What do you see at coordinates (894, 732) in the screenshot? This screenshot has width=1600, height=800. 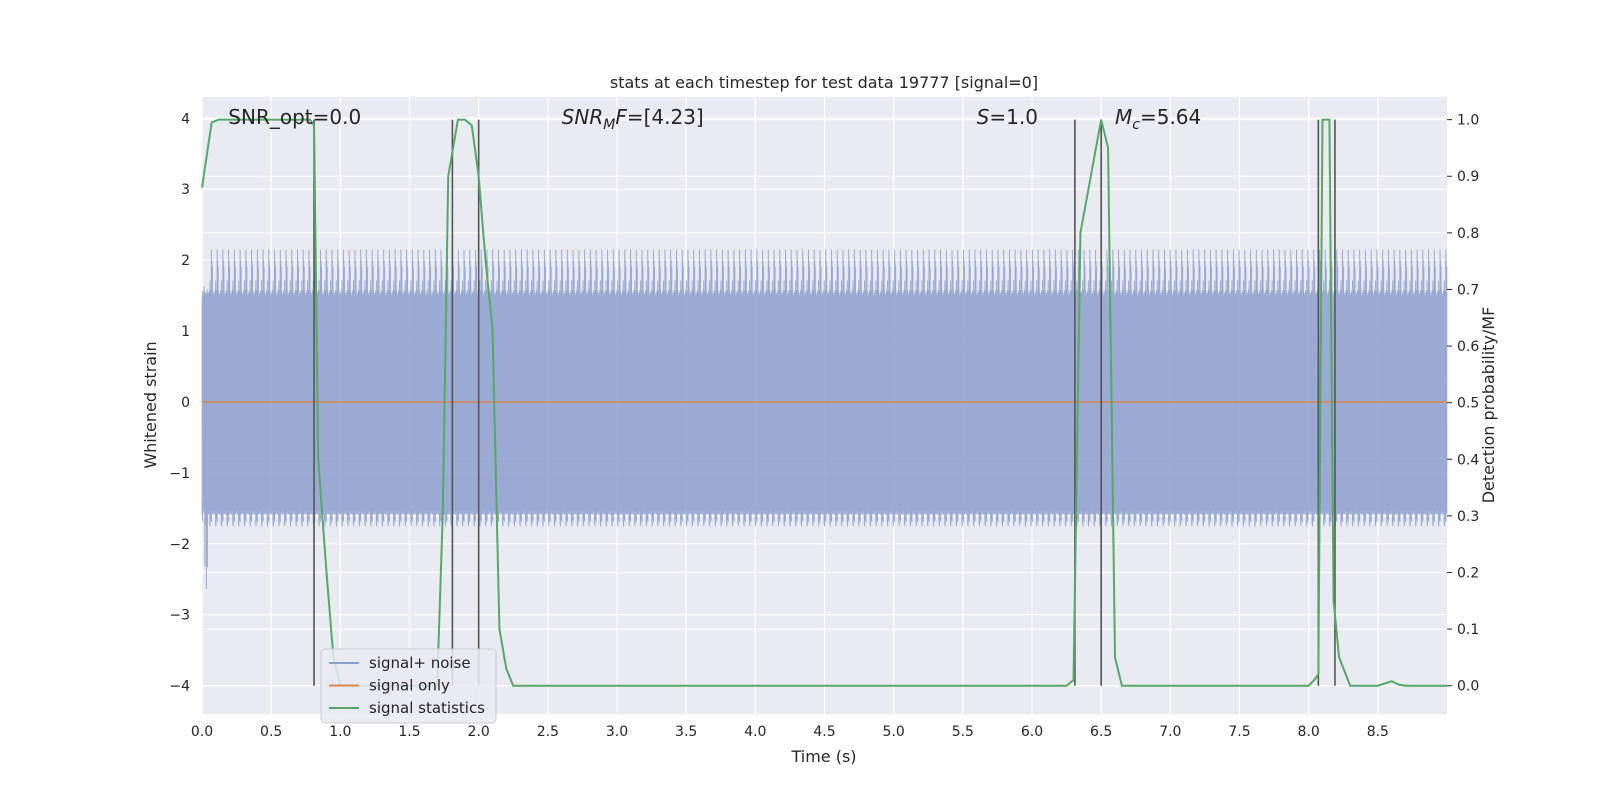 I see `x-tick-label: 5.0` at bounding box center [894, 732].